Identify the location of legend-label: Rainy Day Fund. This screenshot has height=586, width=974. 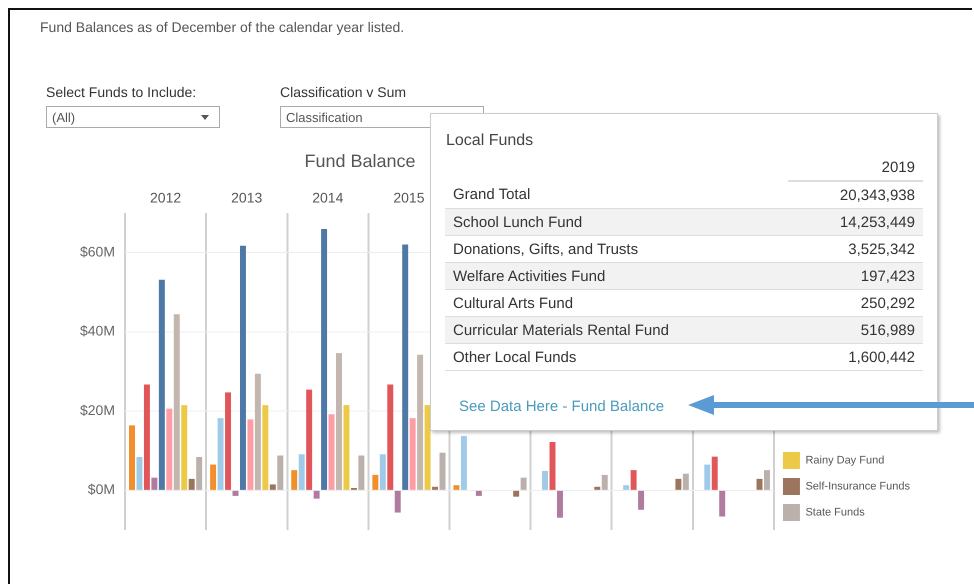
(844, 460).